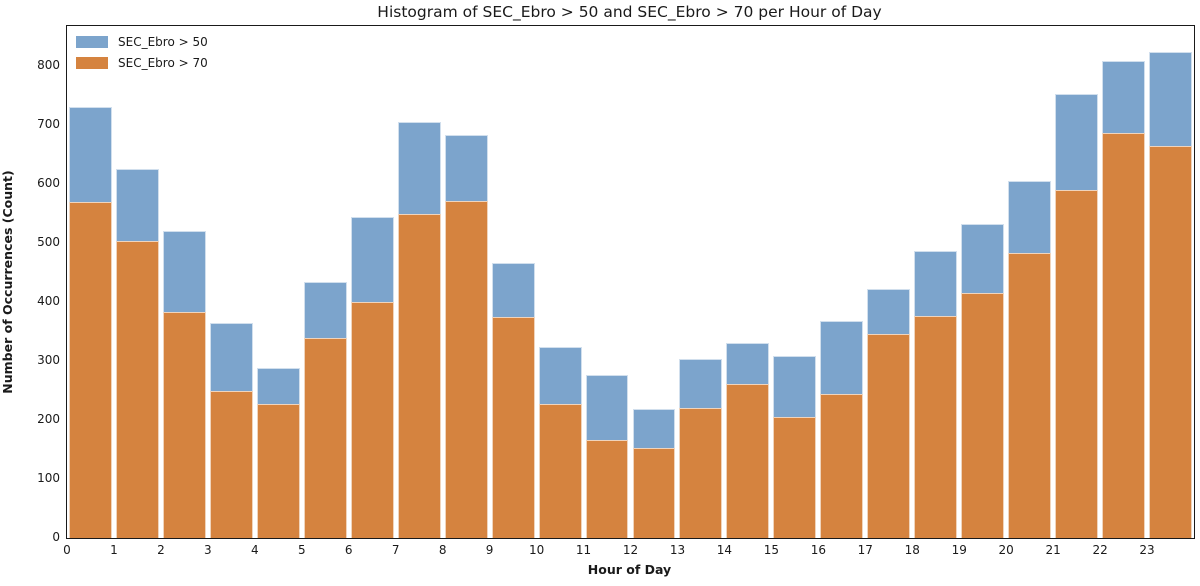 The image size is (1200, 586). What do you see at coordinates (536, 550) in the screenshot?
I see `x-tick-label-10: 10` at bounding box center [536, 550].